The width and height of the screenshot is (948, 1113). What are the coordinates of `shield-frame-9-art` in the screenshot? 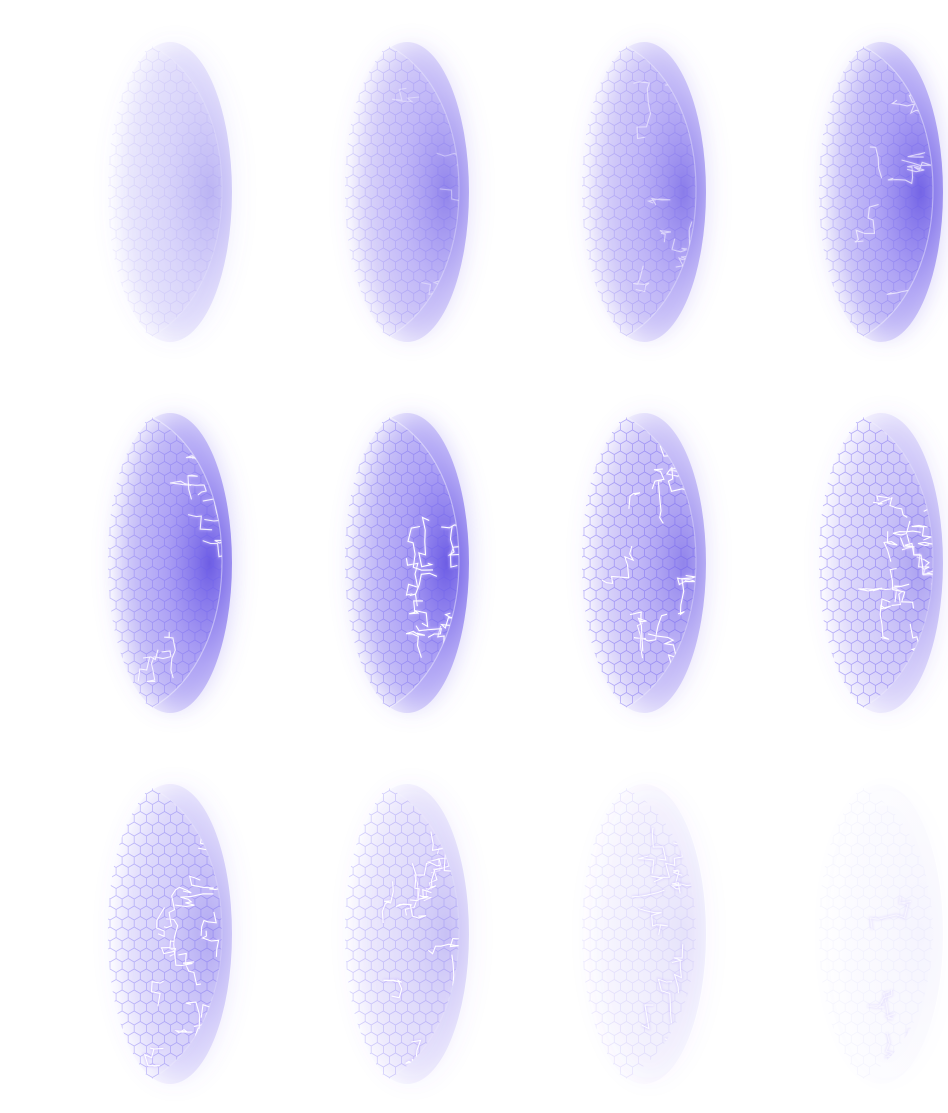 It's located at (170, 934).